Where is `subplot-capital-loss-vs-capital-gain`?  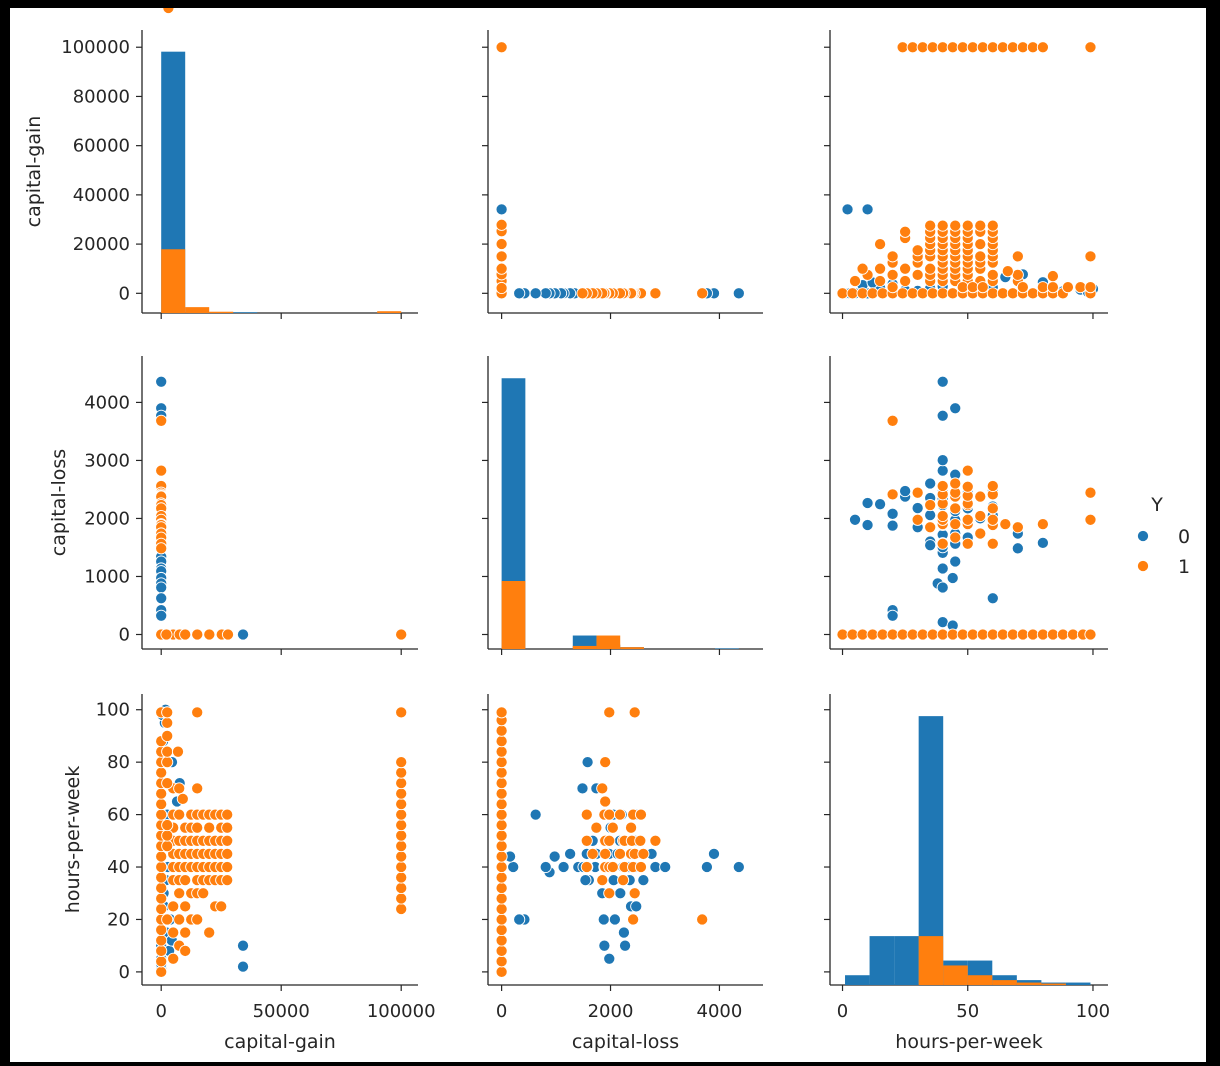
subplot-capital-loss-vs-capital-gain is located at coordinates (622, 174).